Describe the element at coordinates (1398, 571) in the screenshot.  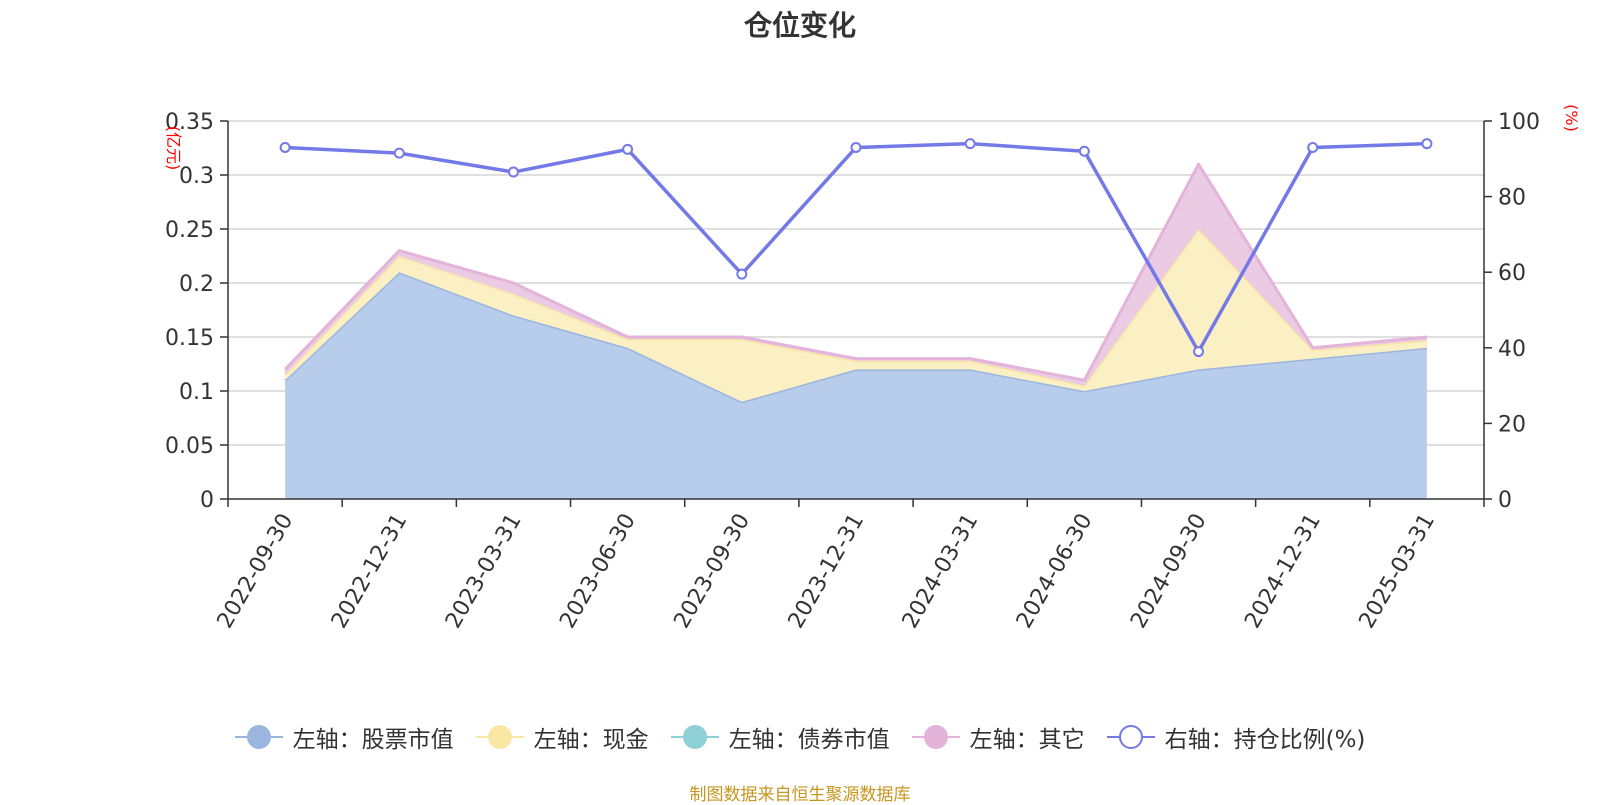
I see `x-axis-tick-label: 2025-03-31` at that location.